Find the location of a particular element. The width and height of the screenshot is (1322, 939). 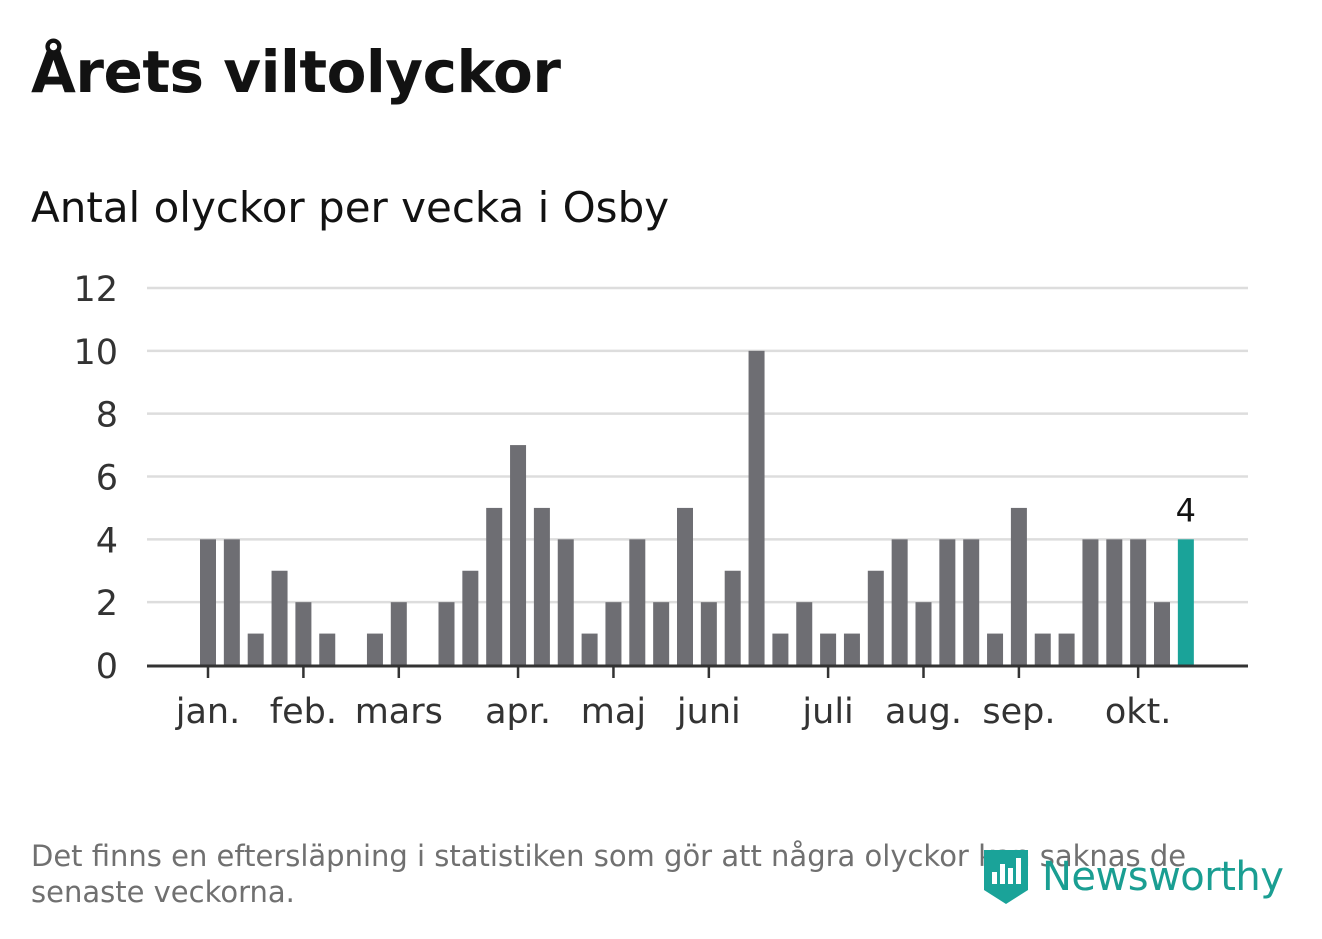

chart-title: Årets viltolyckor is located at coordinates (296, 72).